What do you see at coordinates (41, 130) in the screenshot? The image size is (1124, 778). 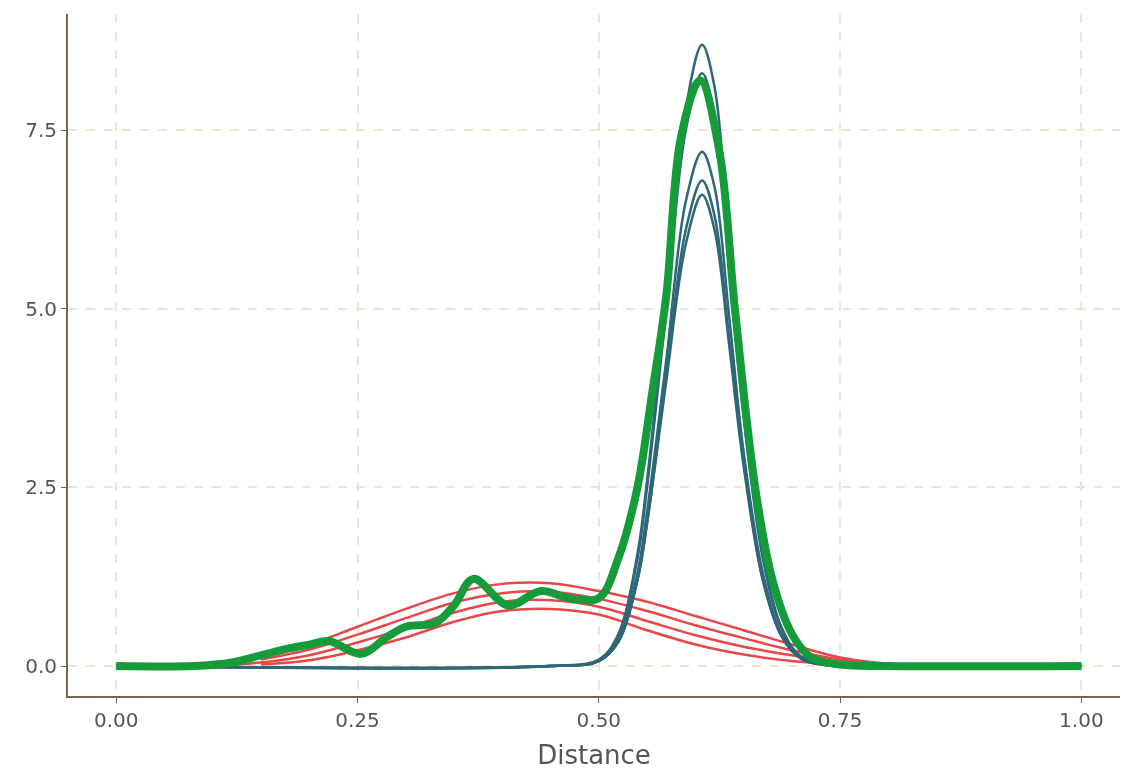 I see `y-tick-label: 7.5` at bounding box center [41, 130].